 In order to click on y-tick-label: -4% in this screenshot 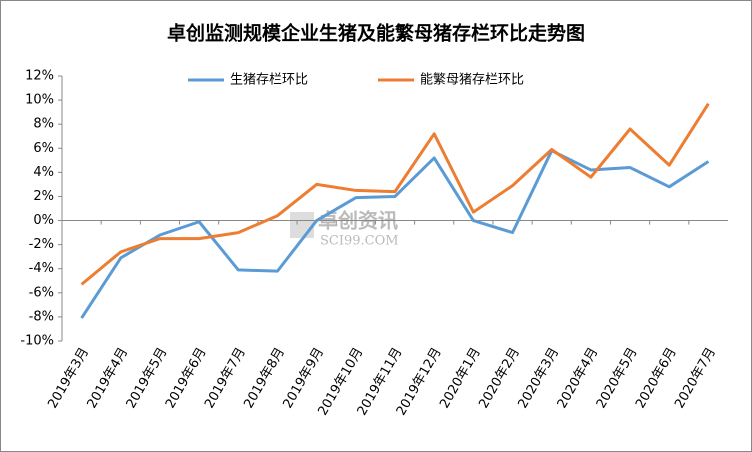, I will do `click(41, 268)`.